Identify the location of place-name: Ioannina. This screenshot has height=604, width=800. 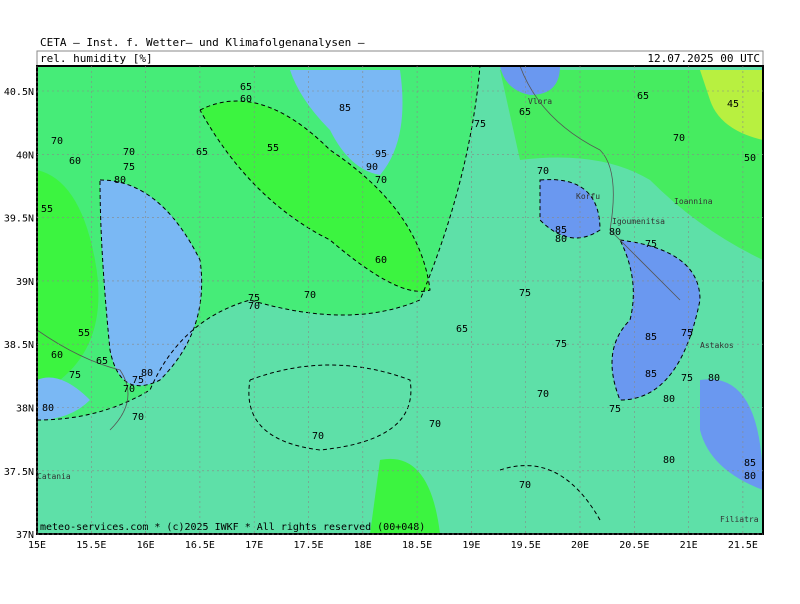
(693, 201).